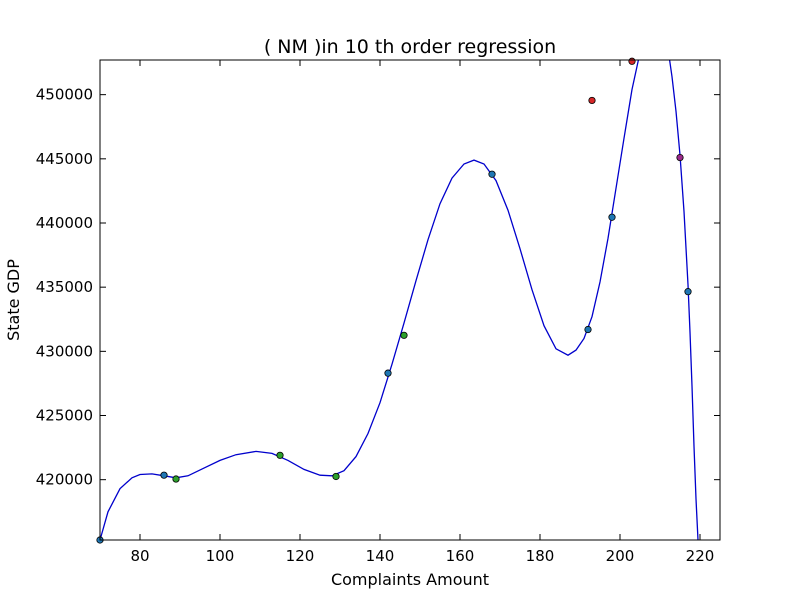 The width and height of the screenshot is (800, 604). Describe the element at coordinates (64, 287) in the screenshot. I see `y-tick-label: 435000` at that location.